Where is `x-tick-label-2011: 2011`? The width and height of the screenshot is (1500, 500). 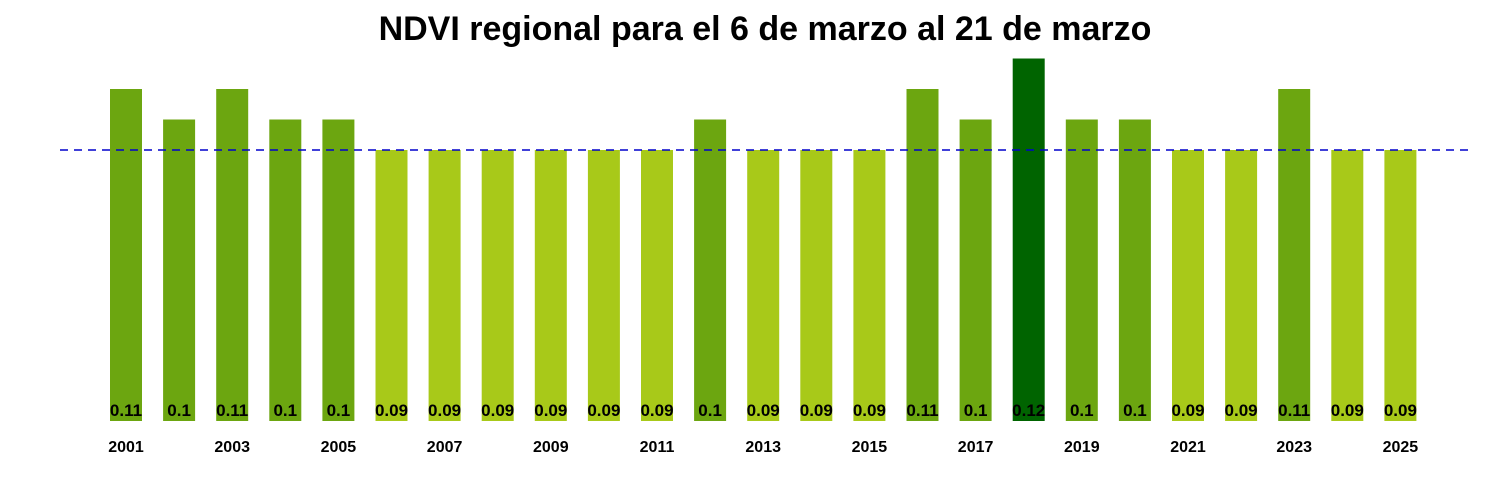
x-tick-label-2011: 2011 is located at coordinates (657, 447).